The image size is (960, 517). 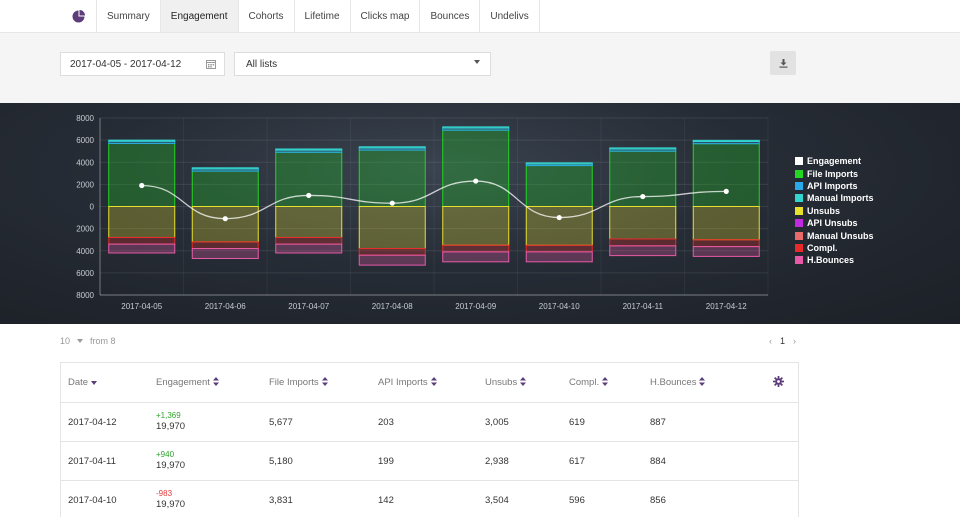 I want to click on x-tick-label: 2017-04-12, so click(x=726, y=306).